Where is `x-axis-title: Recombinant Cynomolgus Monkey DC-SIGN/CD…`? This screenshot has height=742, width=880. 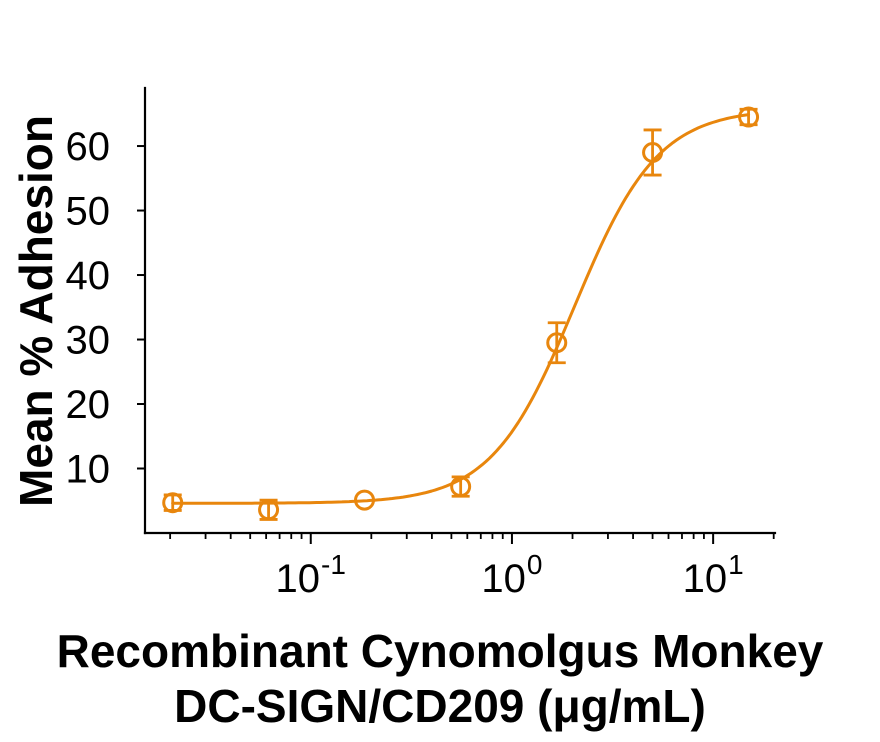 x-axis-title: Recombinant Cynomolgus Monkey DC-SIGN/CD… is located at coordinates (440, 679).